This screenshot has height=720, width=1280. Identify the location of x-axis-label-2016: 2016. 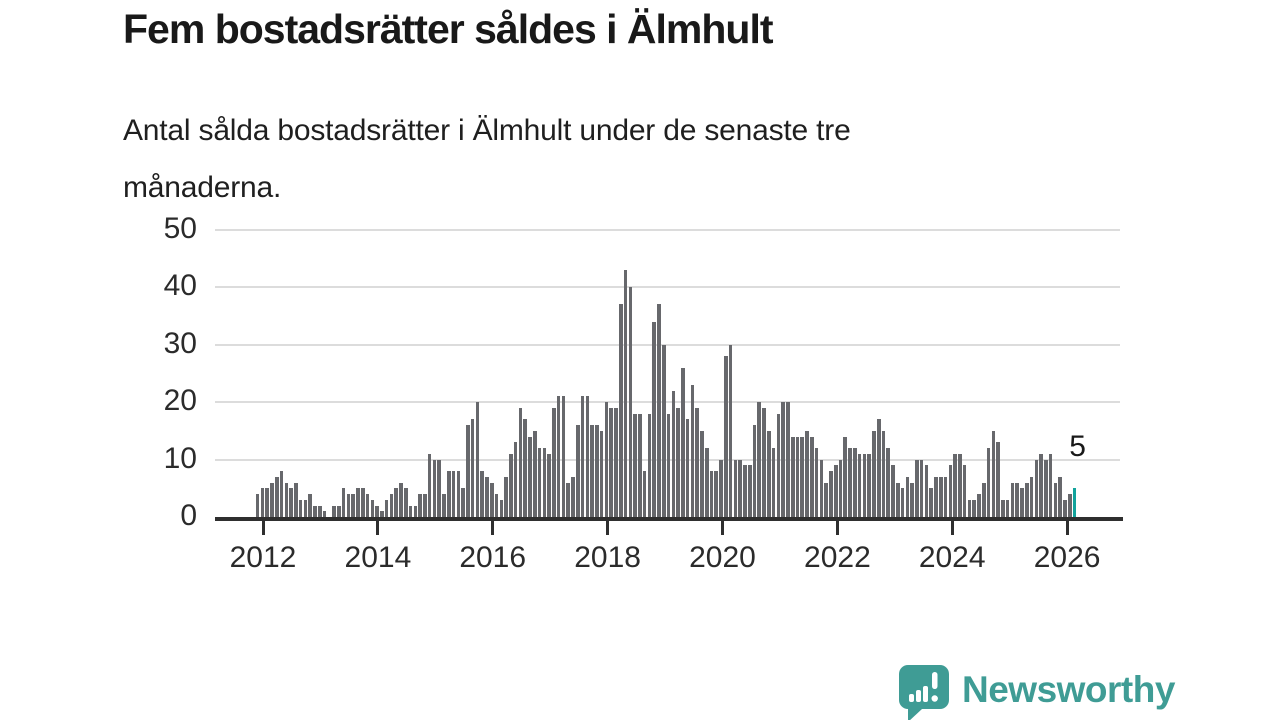
(493, 557).